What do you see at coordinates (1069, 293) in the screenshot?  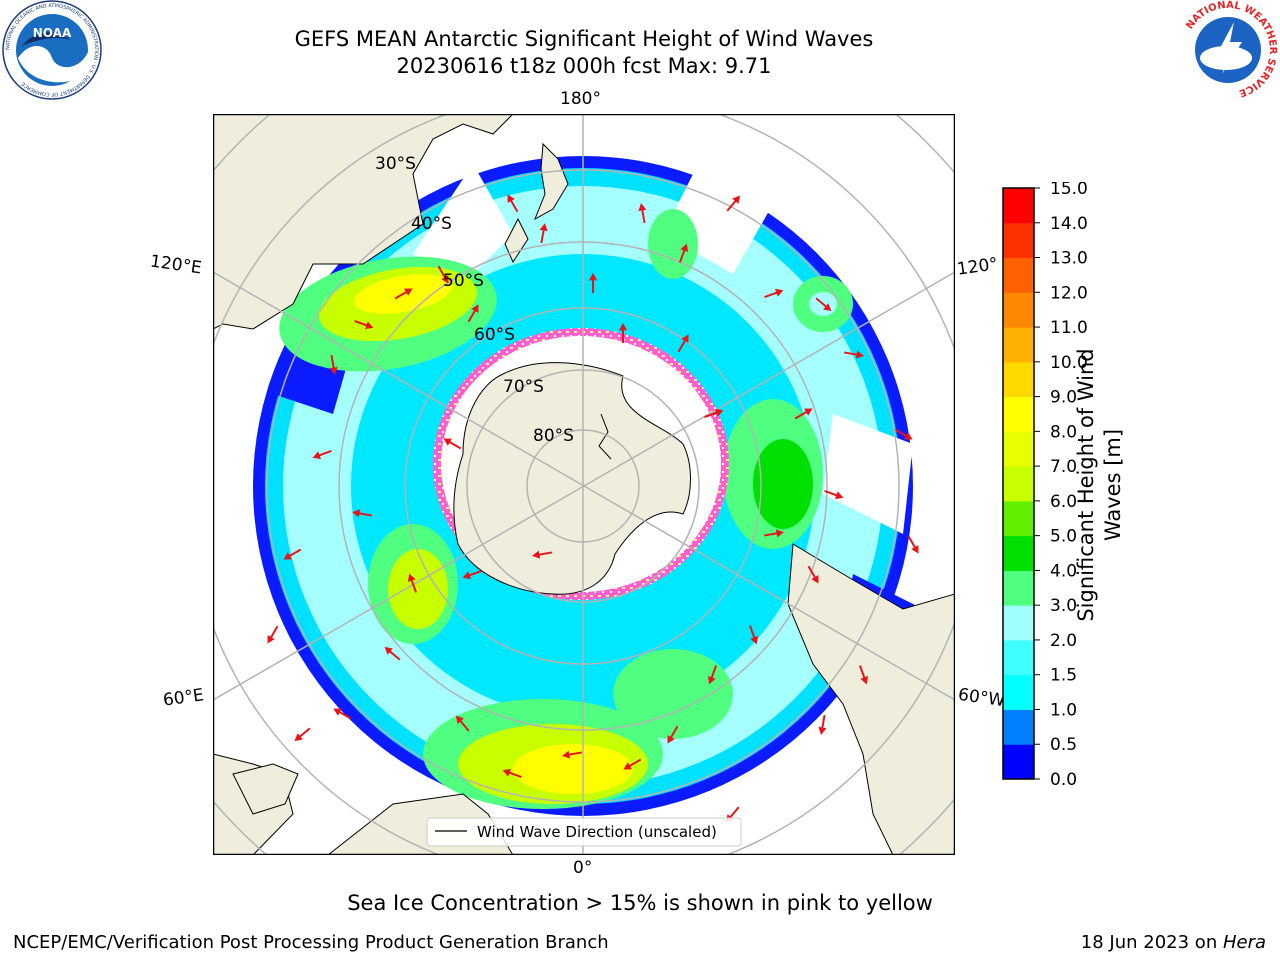 I see `colorbar-tick-label: 12.0` at bounding box center [1069, 293].